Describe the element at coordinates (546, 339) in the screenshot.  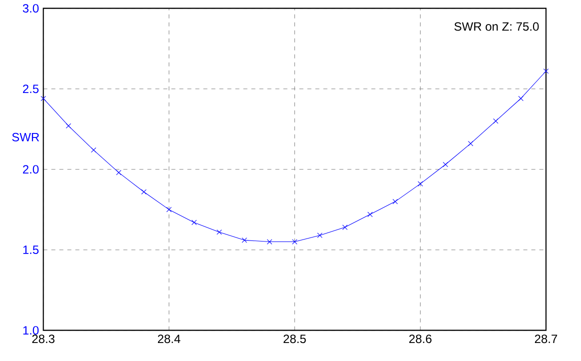
I see `x-tick-label: 28.7` at that location.